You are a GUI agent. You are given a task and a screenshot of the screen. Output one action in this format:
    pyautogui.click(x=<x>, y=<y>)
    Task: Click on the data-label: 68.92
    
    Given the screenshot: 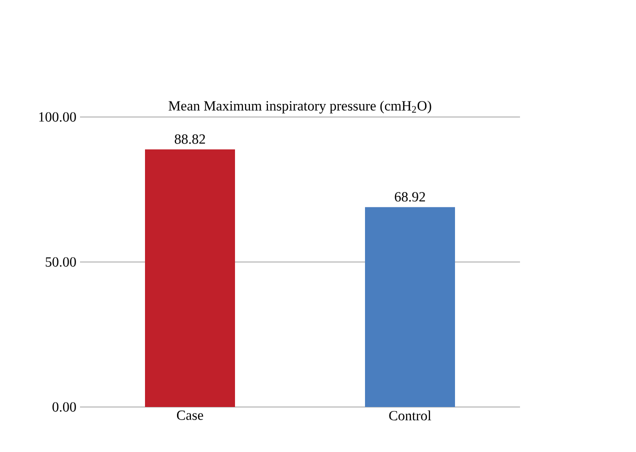 What is the action you would take?
    pyautogui.click(x=409, y=197)
    